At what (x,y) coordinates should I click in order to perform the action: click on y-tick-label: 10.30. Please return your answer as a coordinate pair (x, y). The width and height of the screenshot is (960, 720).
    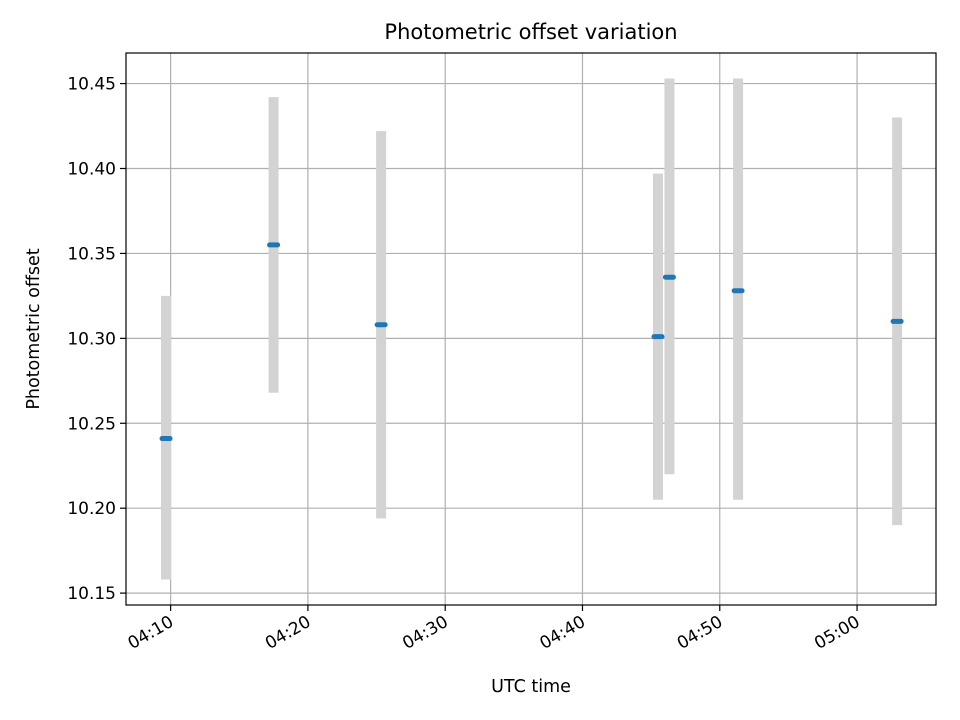
    Looking at the image, I should click on (91, 339).